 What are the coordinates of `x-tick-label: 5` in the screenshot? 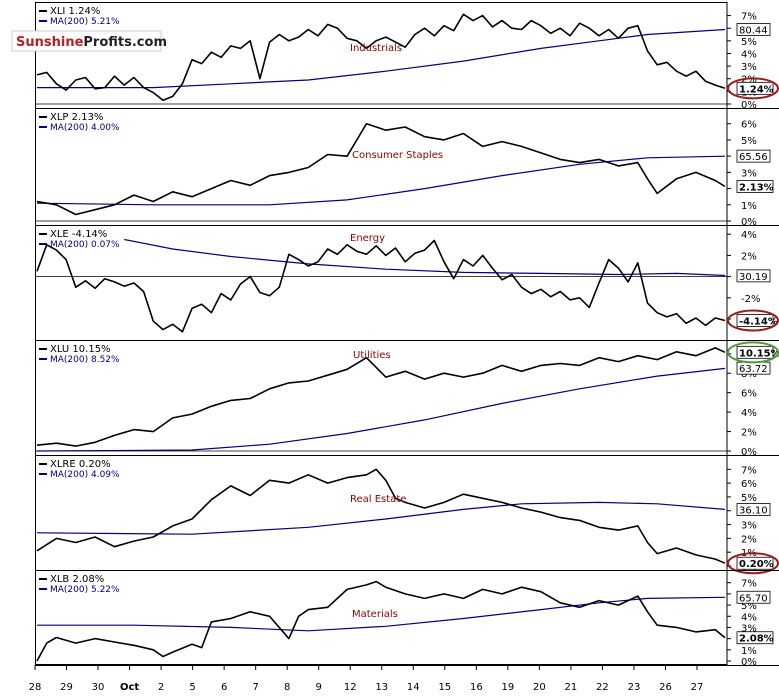 It's located at (192, 687).